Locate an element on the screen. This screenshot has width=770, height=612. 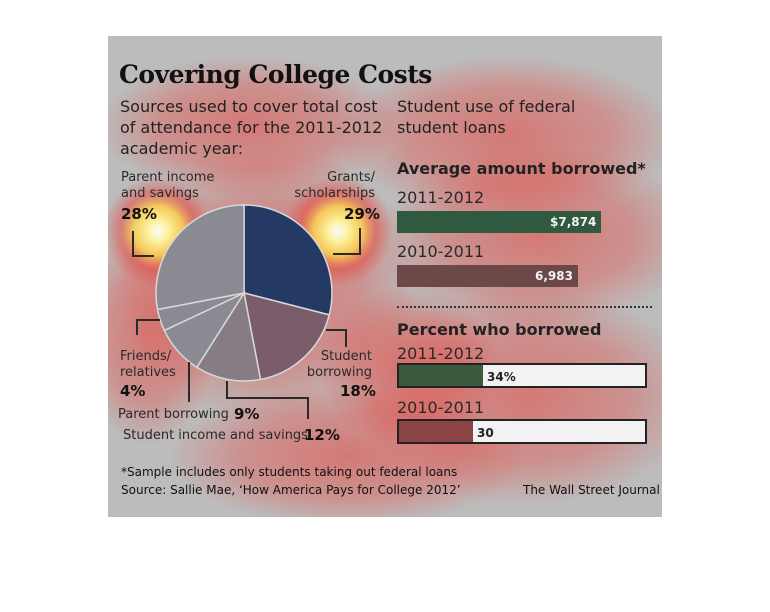
leader-grants-h is located at coordinates (347, 254).